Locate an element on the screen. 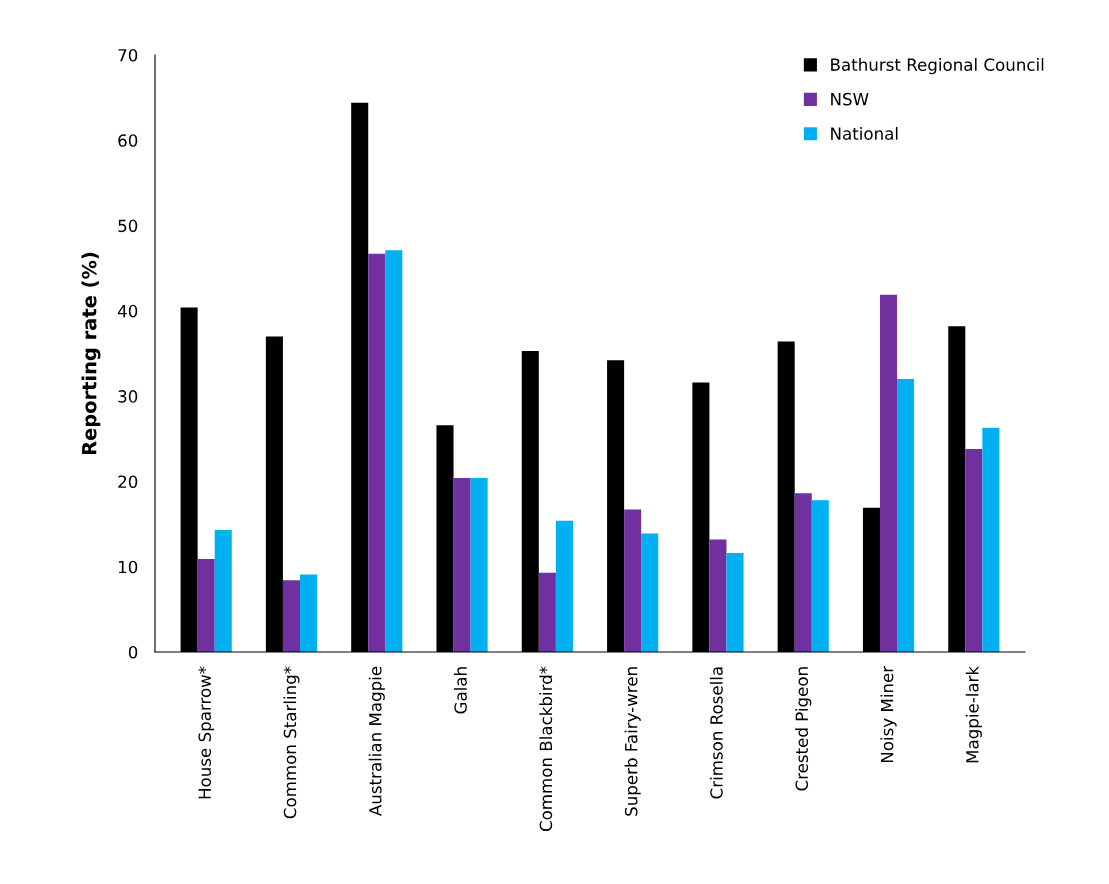  x-tick-label: Crested Pigeon is located at coordinates (803, 729).